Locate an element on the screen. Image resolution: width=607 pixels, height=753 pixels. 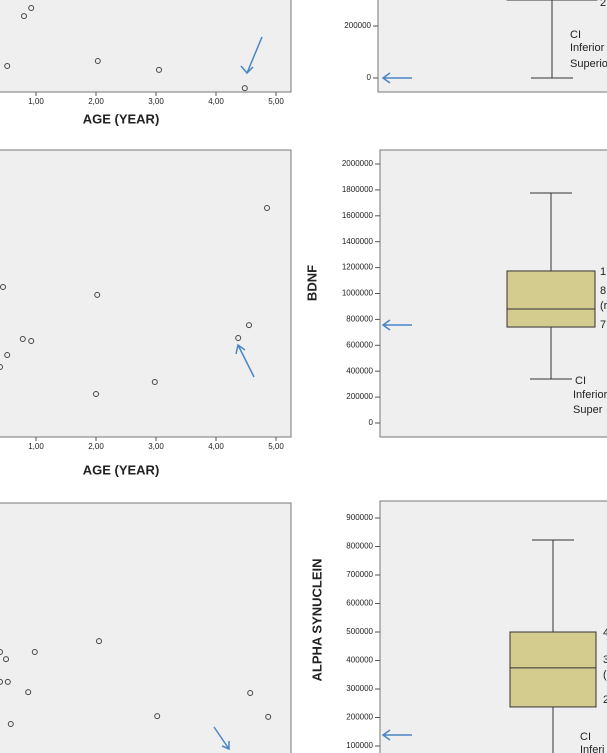
annotation: Super is located at coordinates (588, 410).